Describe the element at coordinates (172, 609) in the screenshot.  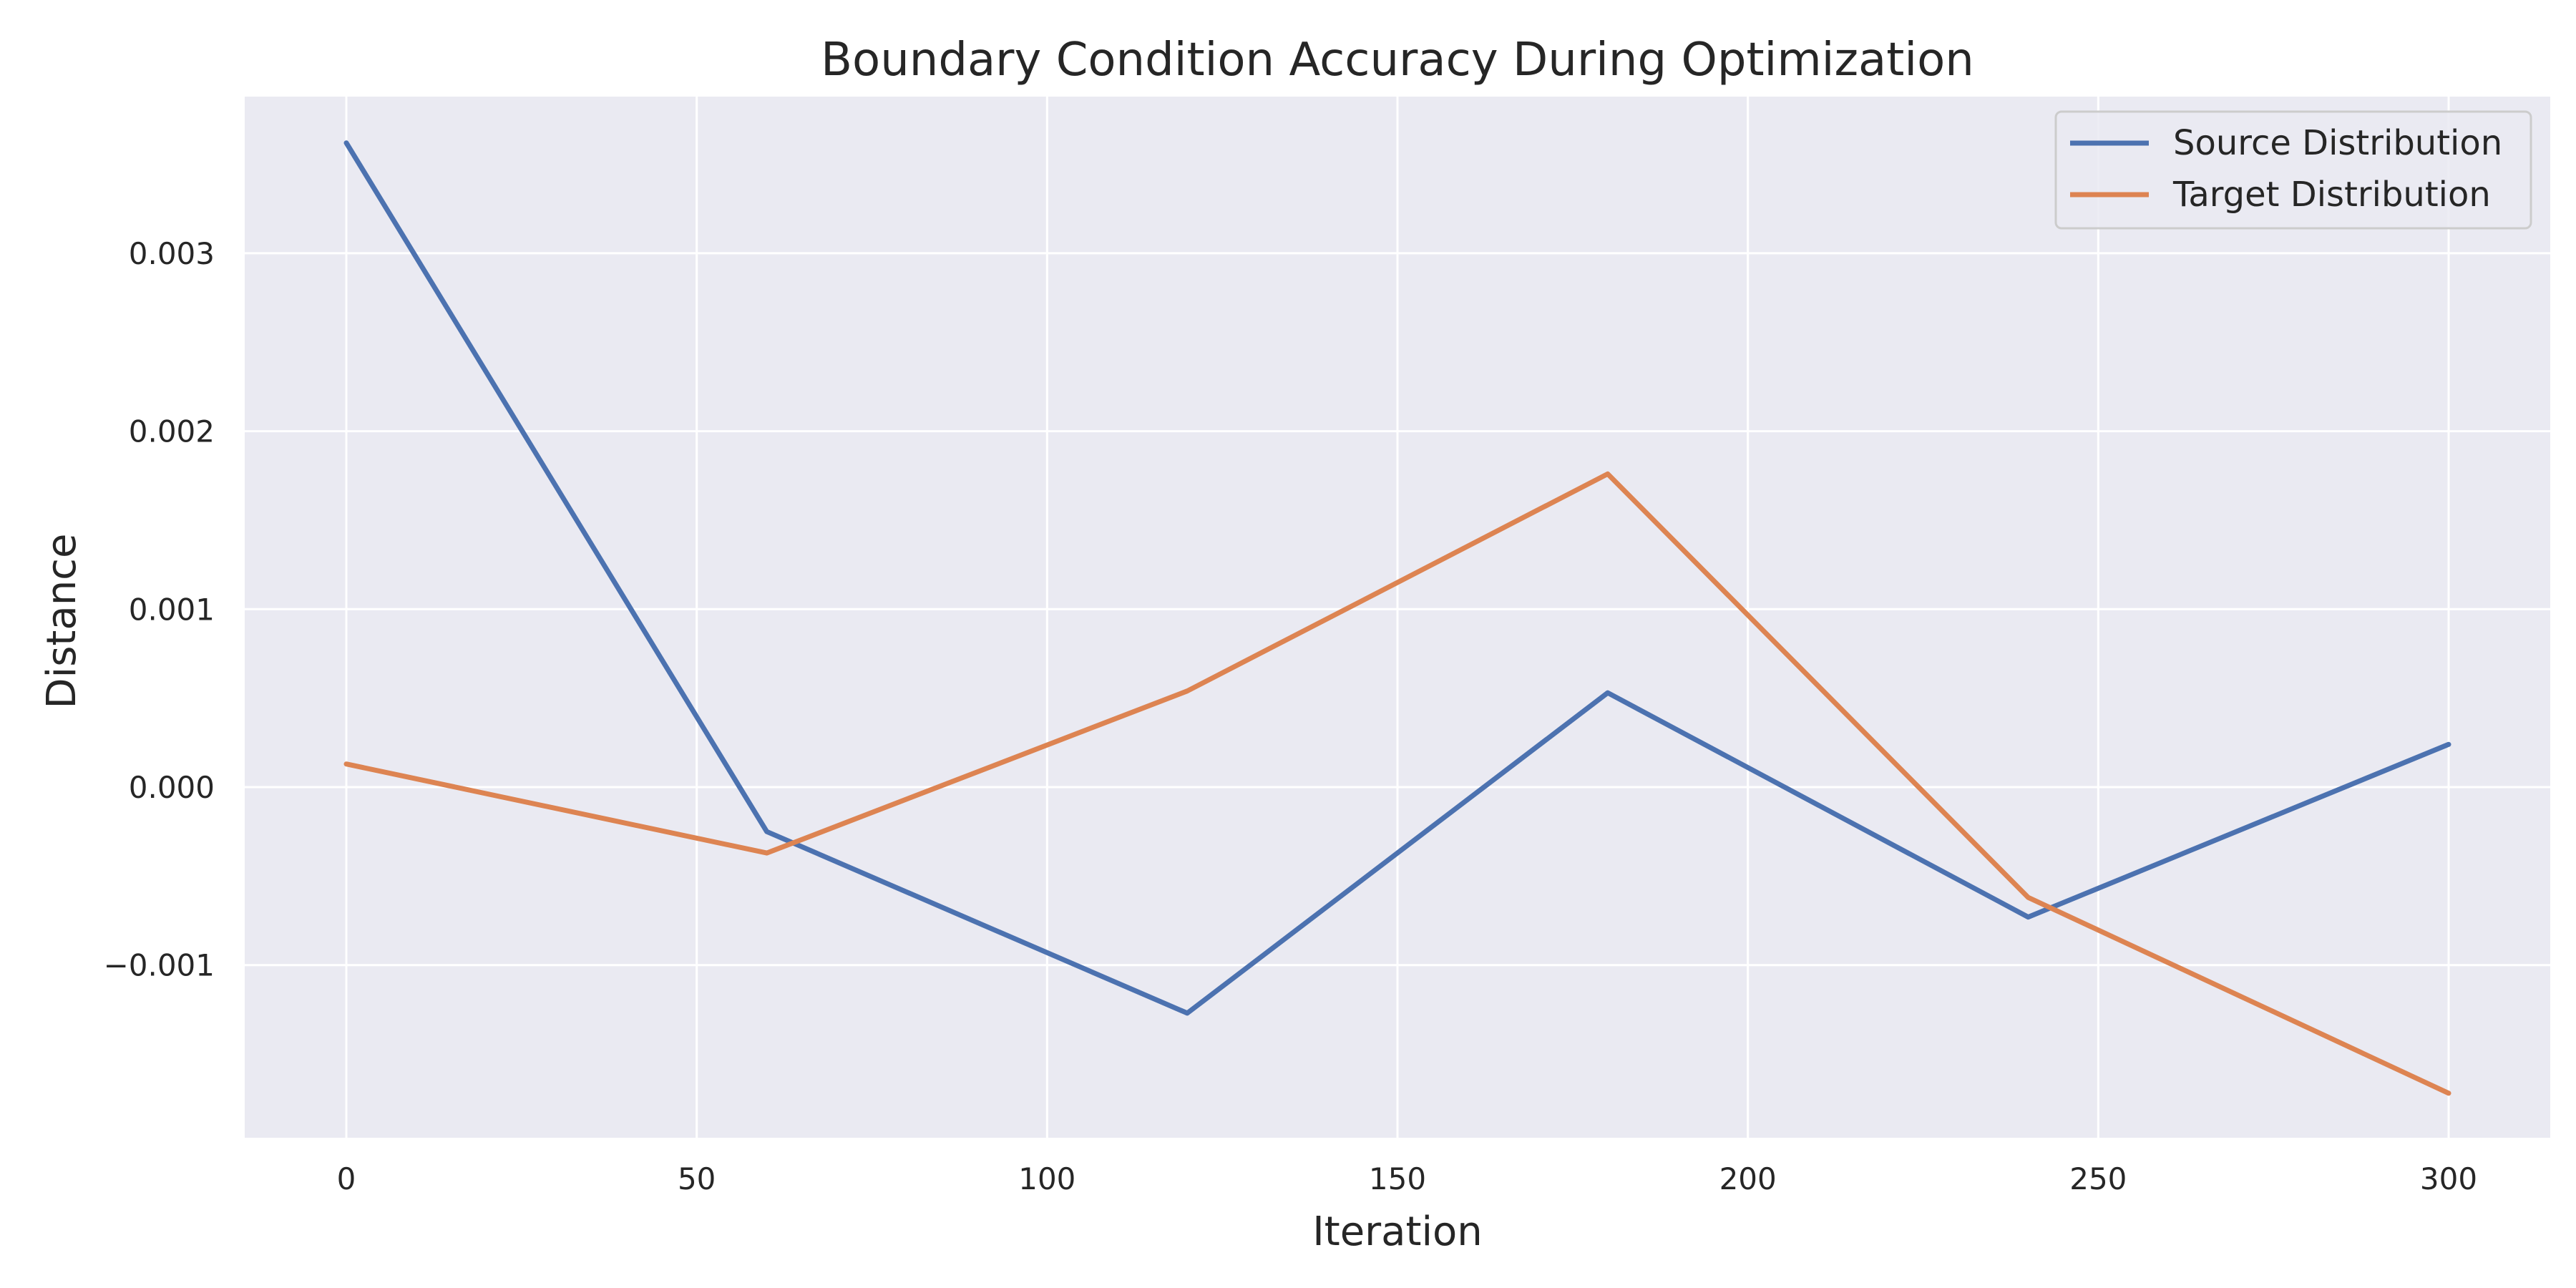
I see `y-tick-label: 0.001` at that location.